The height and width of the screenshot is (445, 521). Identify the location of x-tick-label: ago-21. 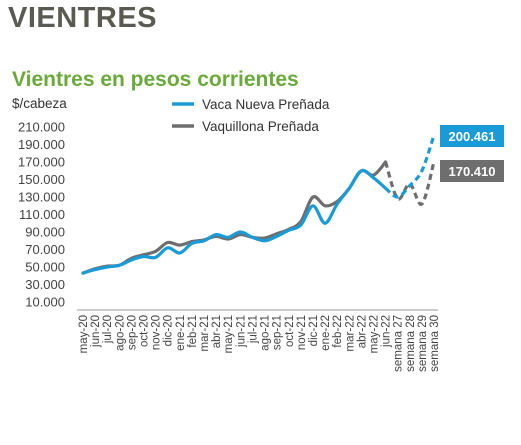
(266, 333).